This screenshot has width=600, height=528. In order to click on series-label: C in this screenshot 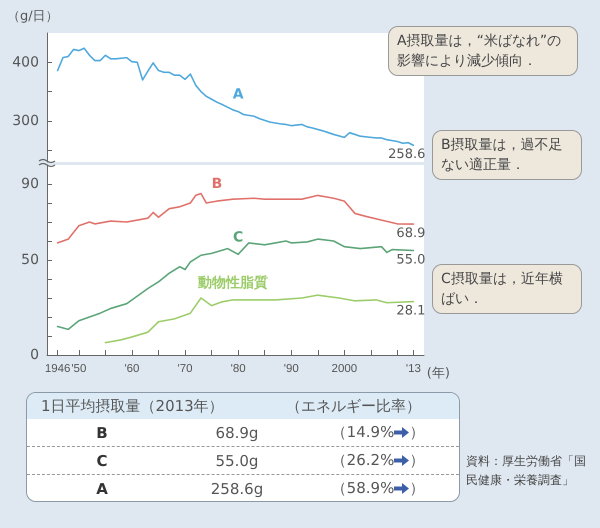, I will do `click(238, 237)`.